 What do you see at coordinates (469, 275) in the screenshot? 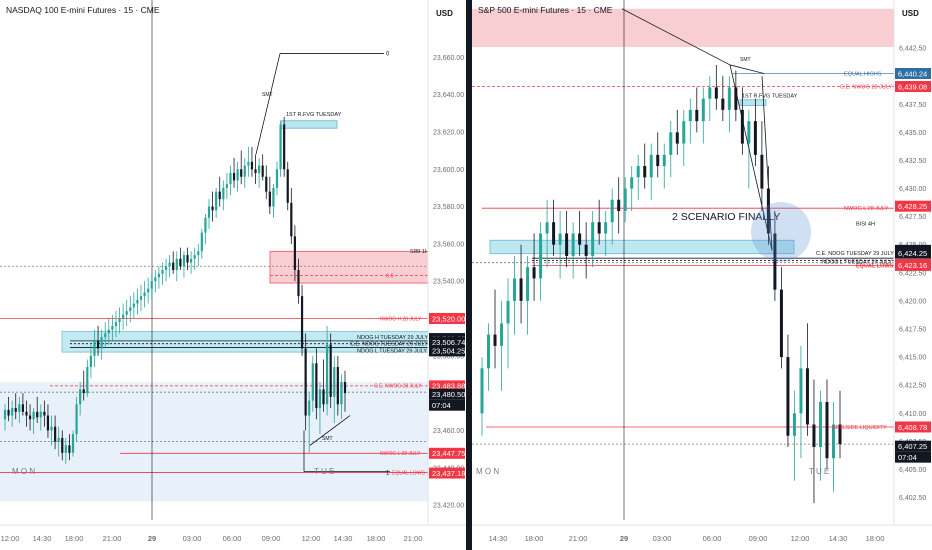
I see `pane-divider` at bounding box center [469, 275].